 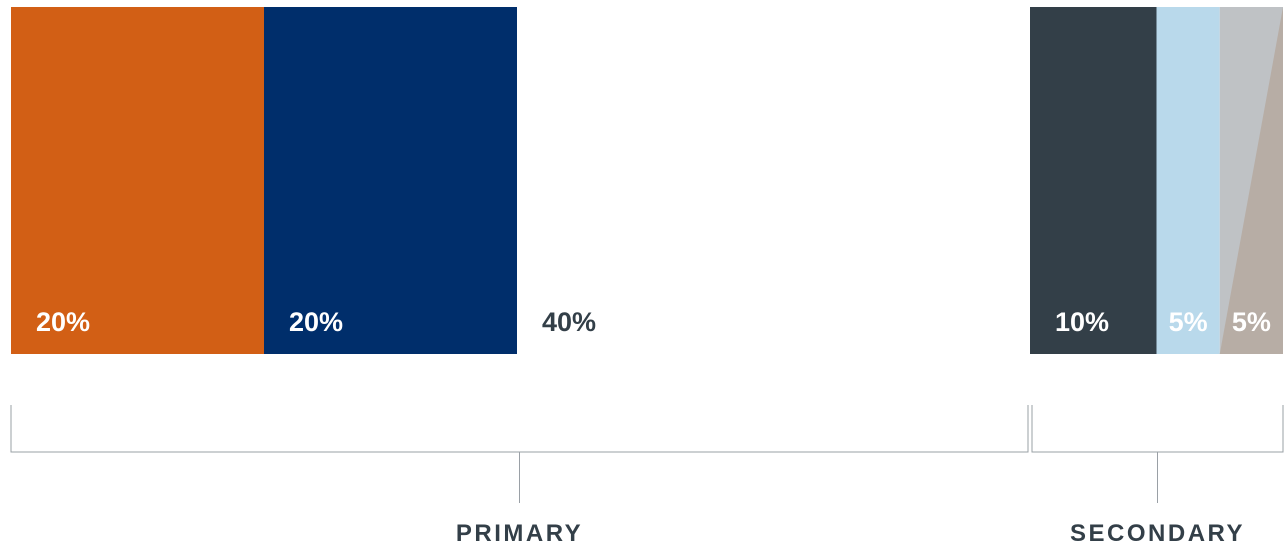 What do you see at coordinates (1251, 180) in the screenshot?
I see `accent-wedge` at bounding box center [1251, 180].